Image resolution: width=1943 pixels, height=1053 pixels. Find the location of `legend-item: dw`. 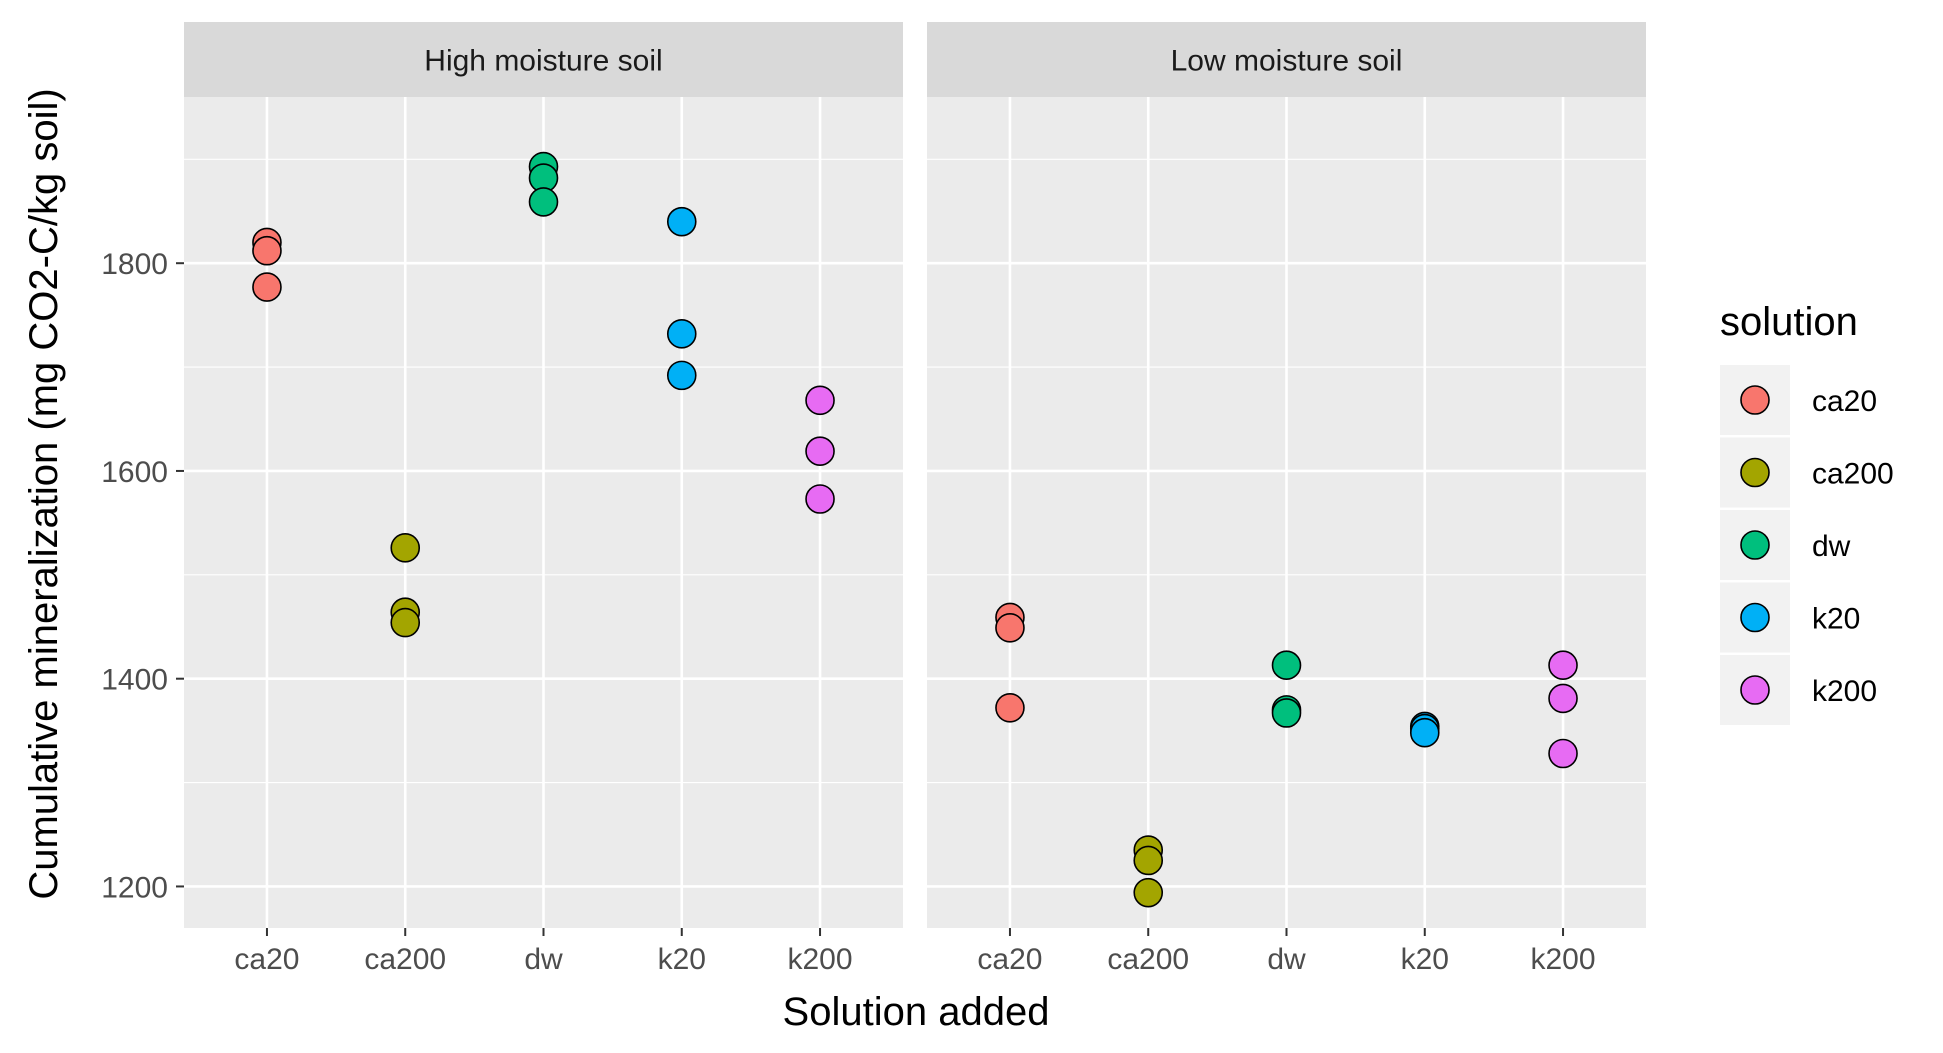

legend-item: dw is located at coordinates (1785, 545).